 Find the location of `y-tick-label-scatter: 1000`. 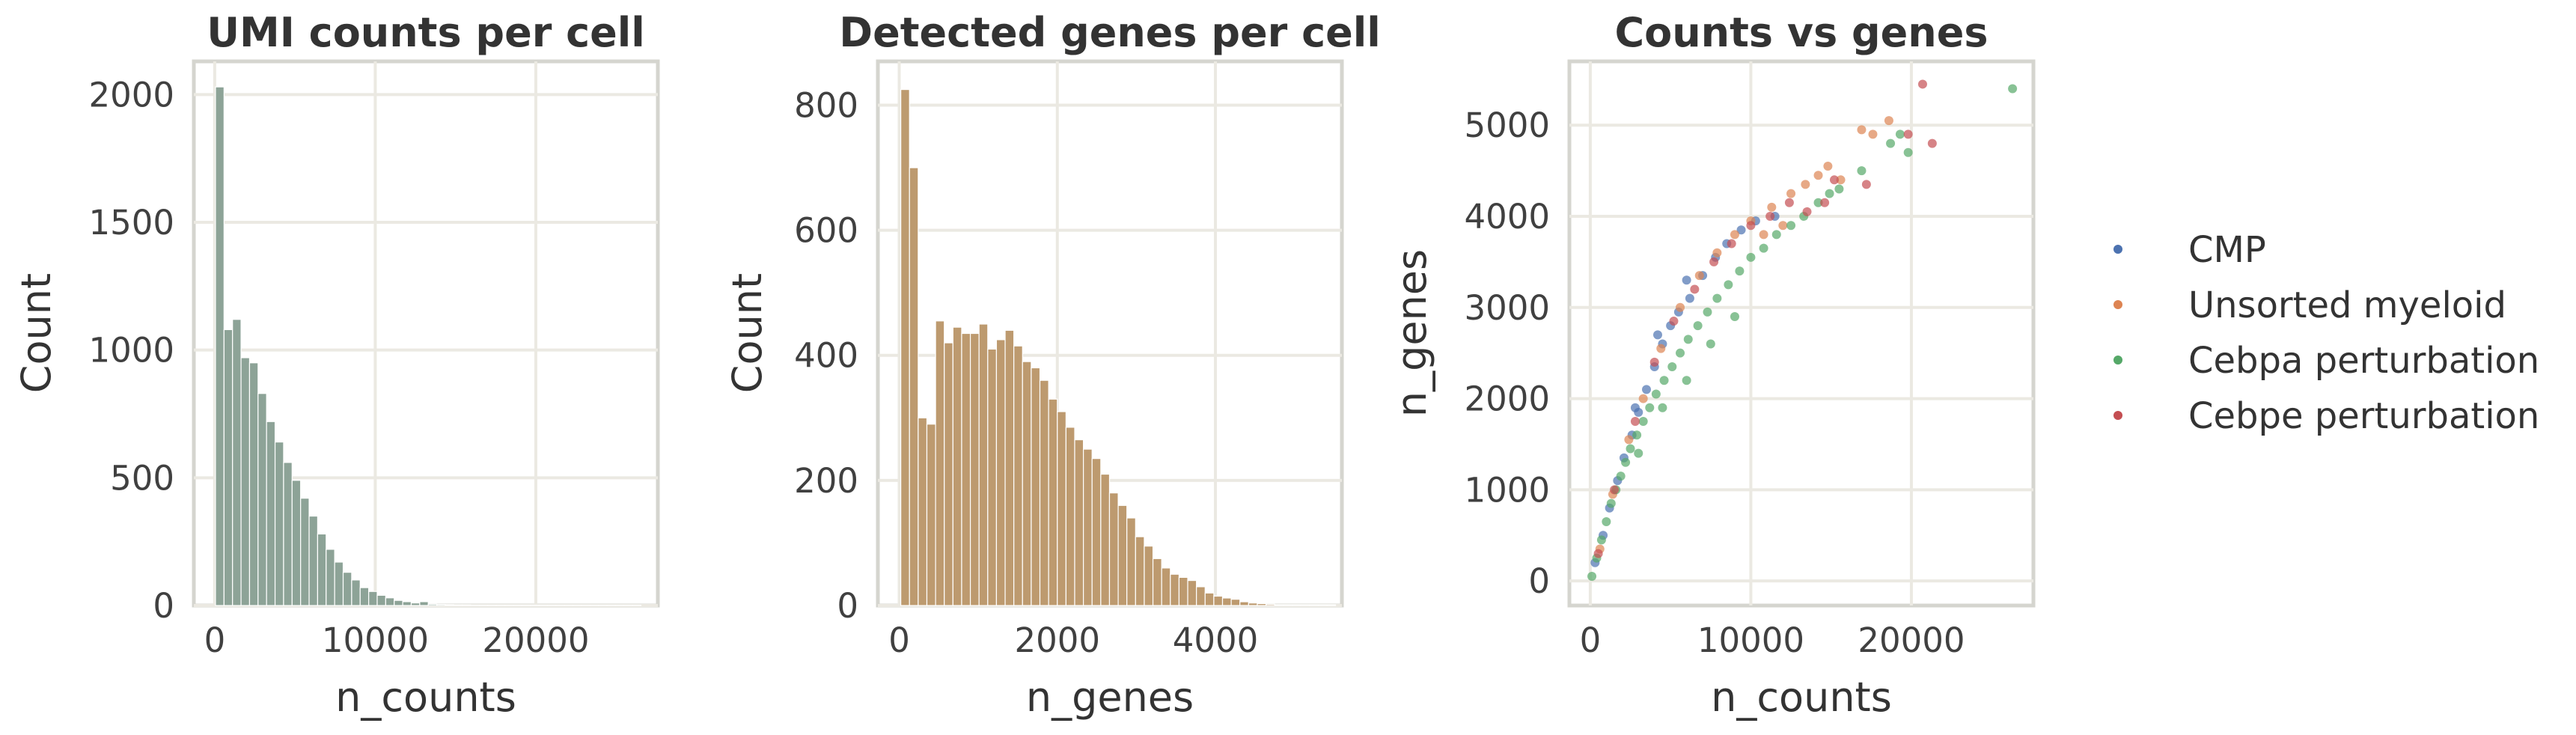

y-tick-label-scatter: 1000 is located at coordinates (1507, 490).